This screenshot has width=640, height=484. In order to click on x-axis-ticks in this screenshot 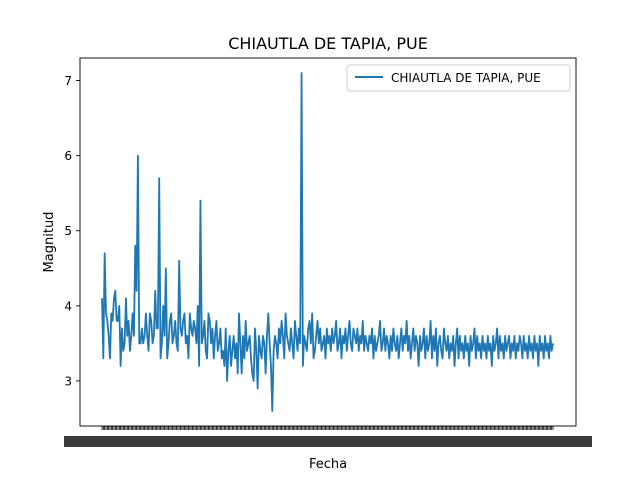, I will do `click(328, 436)`.